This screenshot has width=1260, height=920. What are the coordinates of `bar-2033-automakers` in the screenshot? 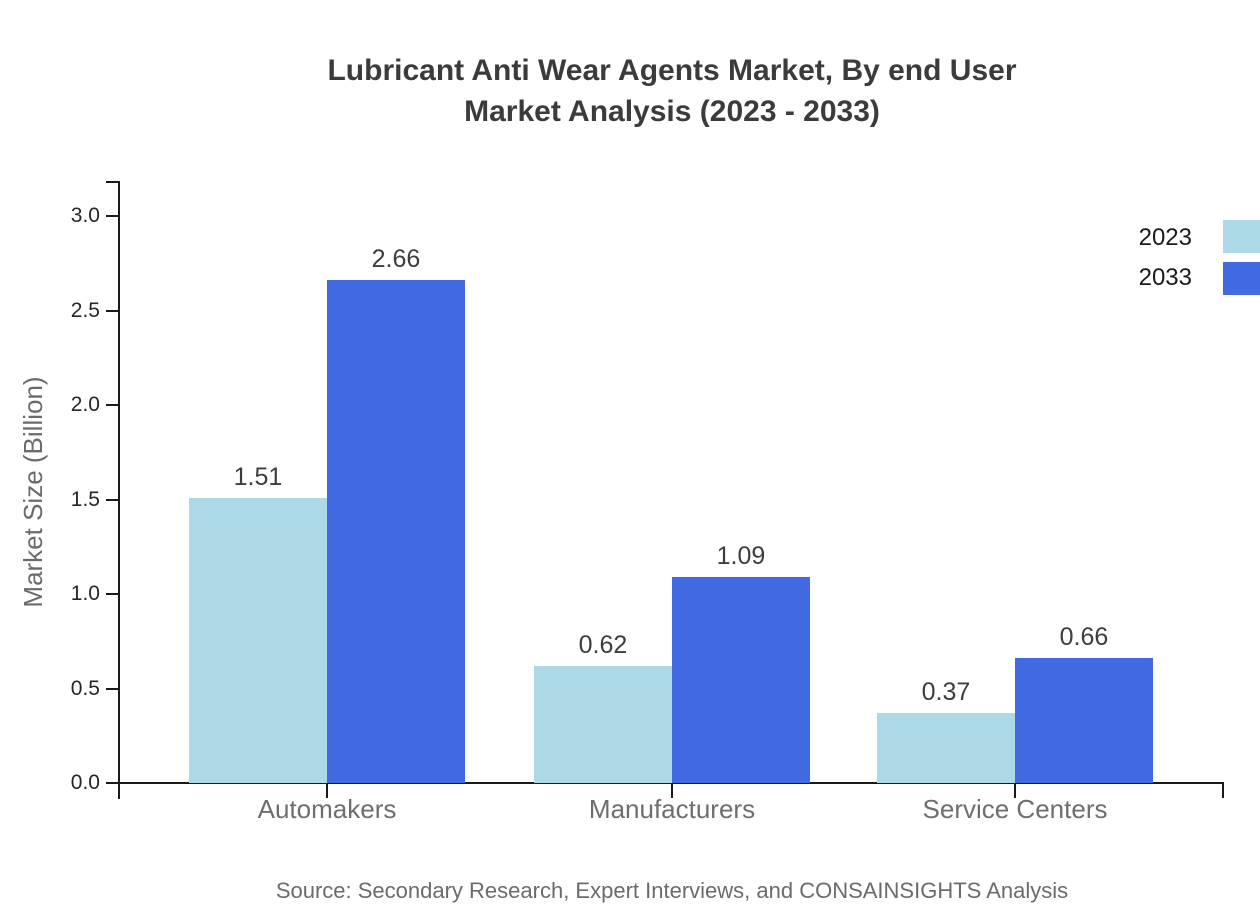 It's located at (396, 531).